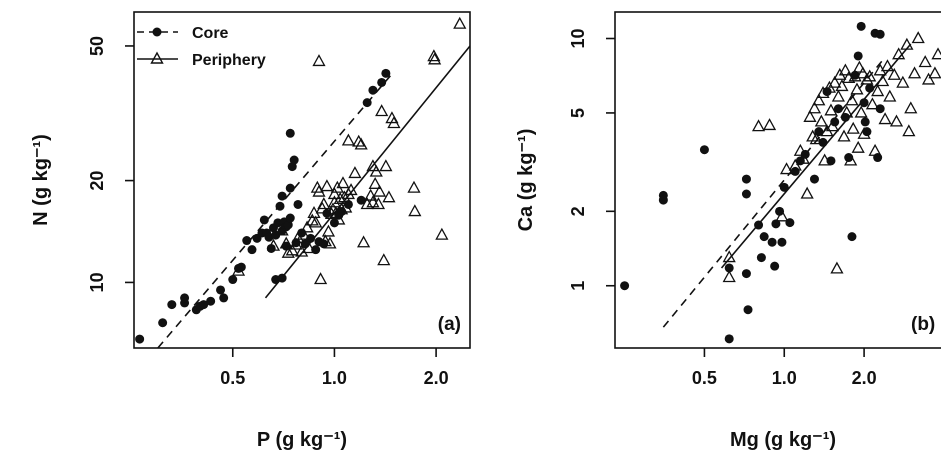  I want to click on panel-a-x-axis-label: P (g kg⁻¹), so click(302, 440).